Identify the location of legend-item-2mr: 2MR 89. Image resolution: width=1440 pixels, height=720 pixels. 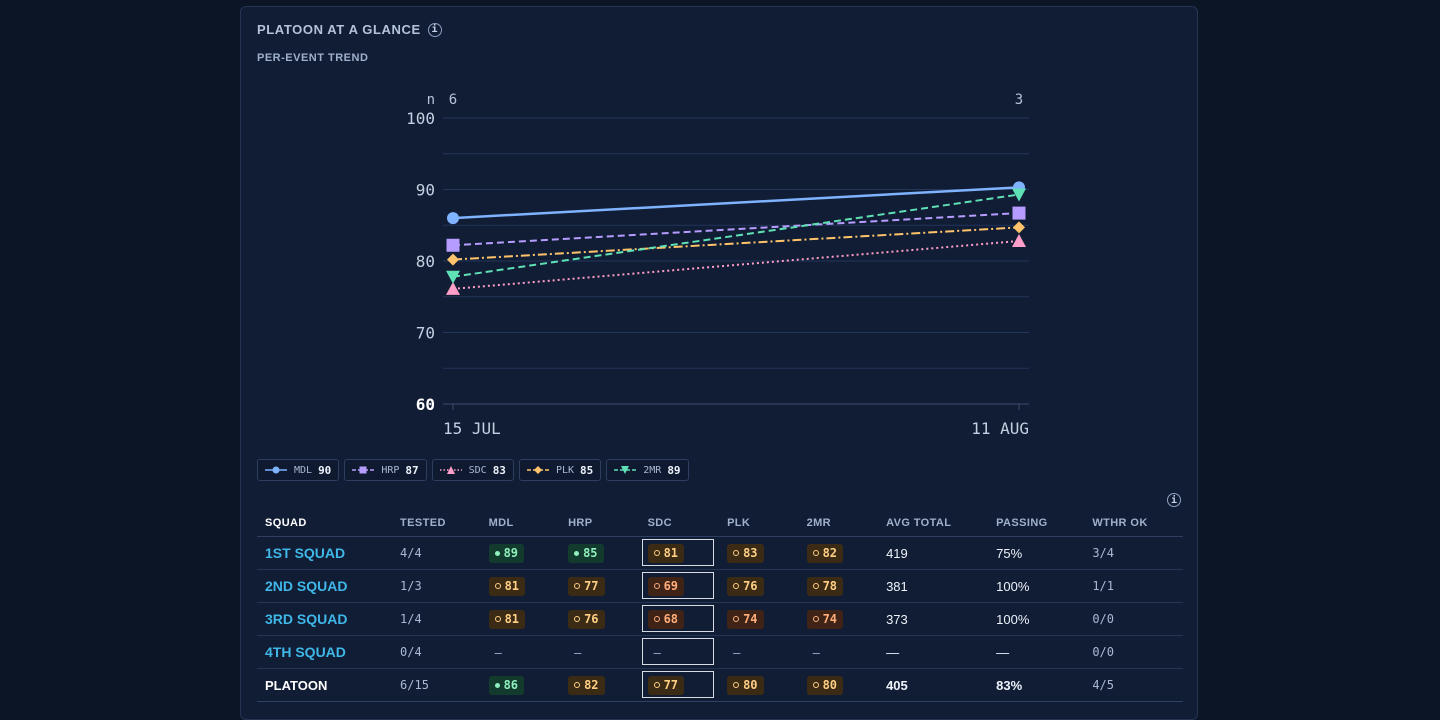
(647, 470).